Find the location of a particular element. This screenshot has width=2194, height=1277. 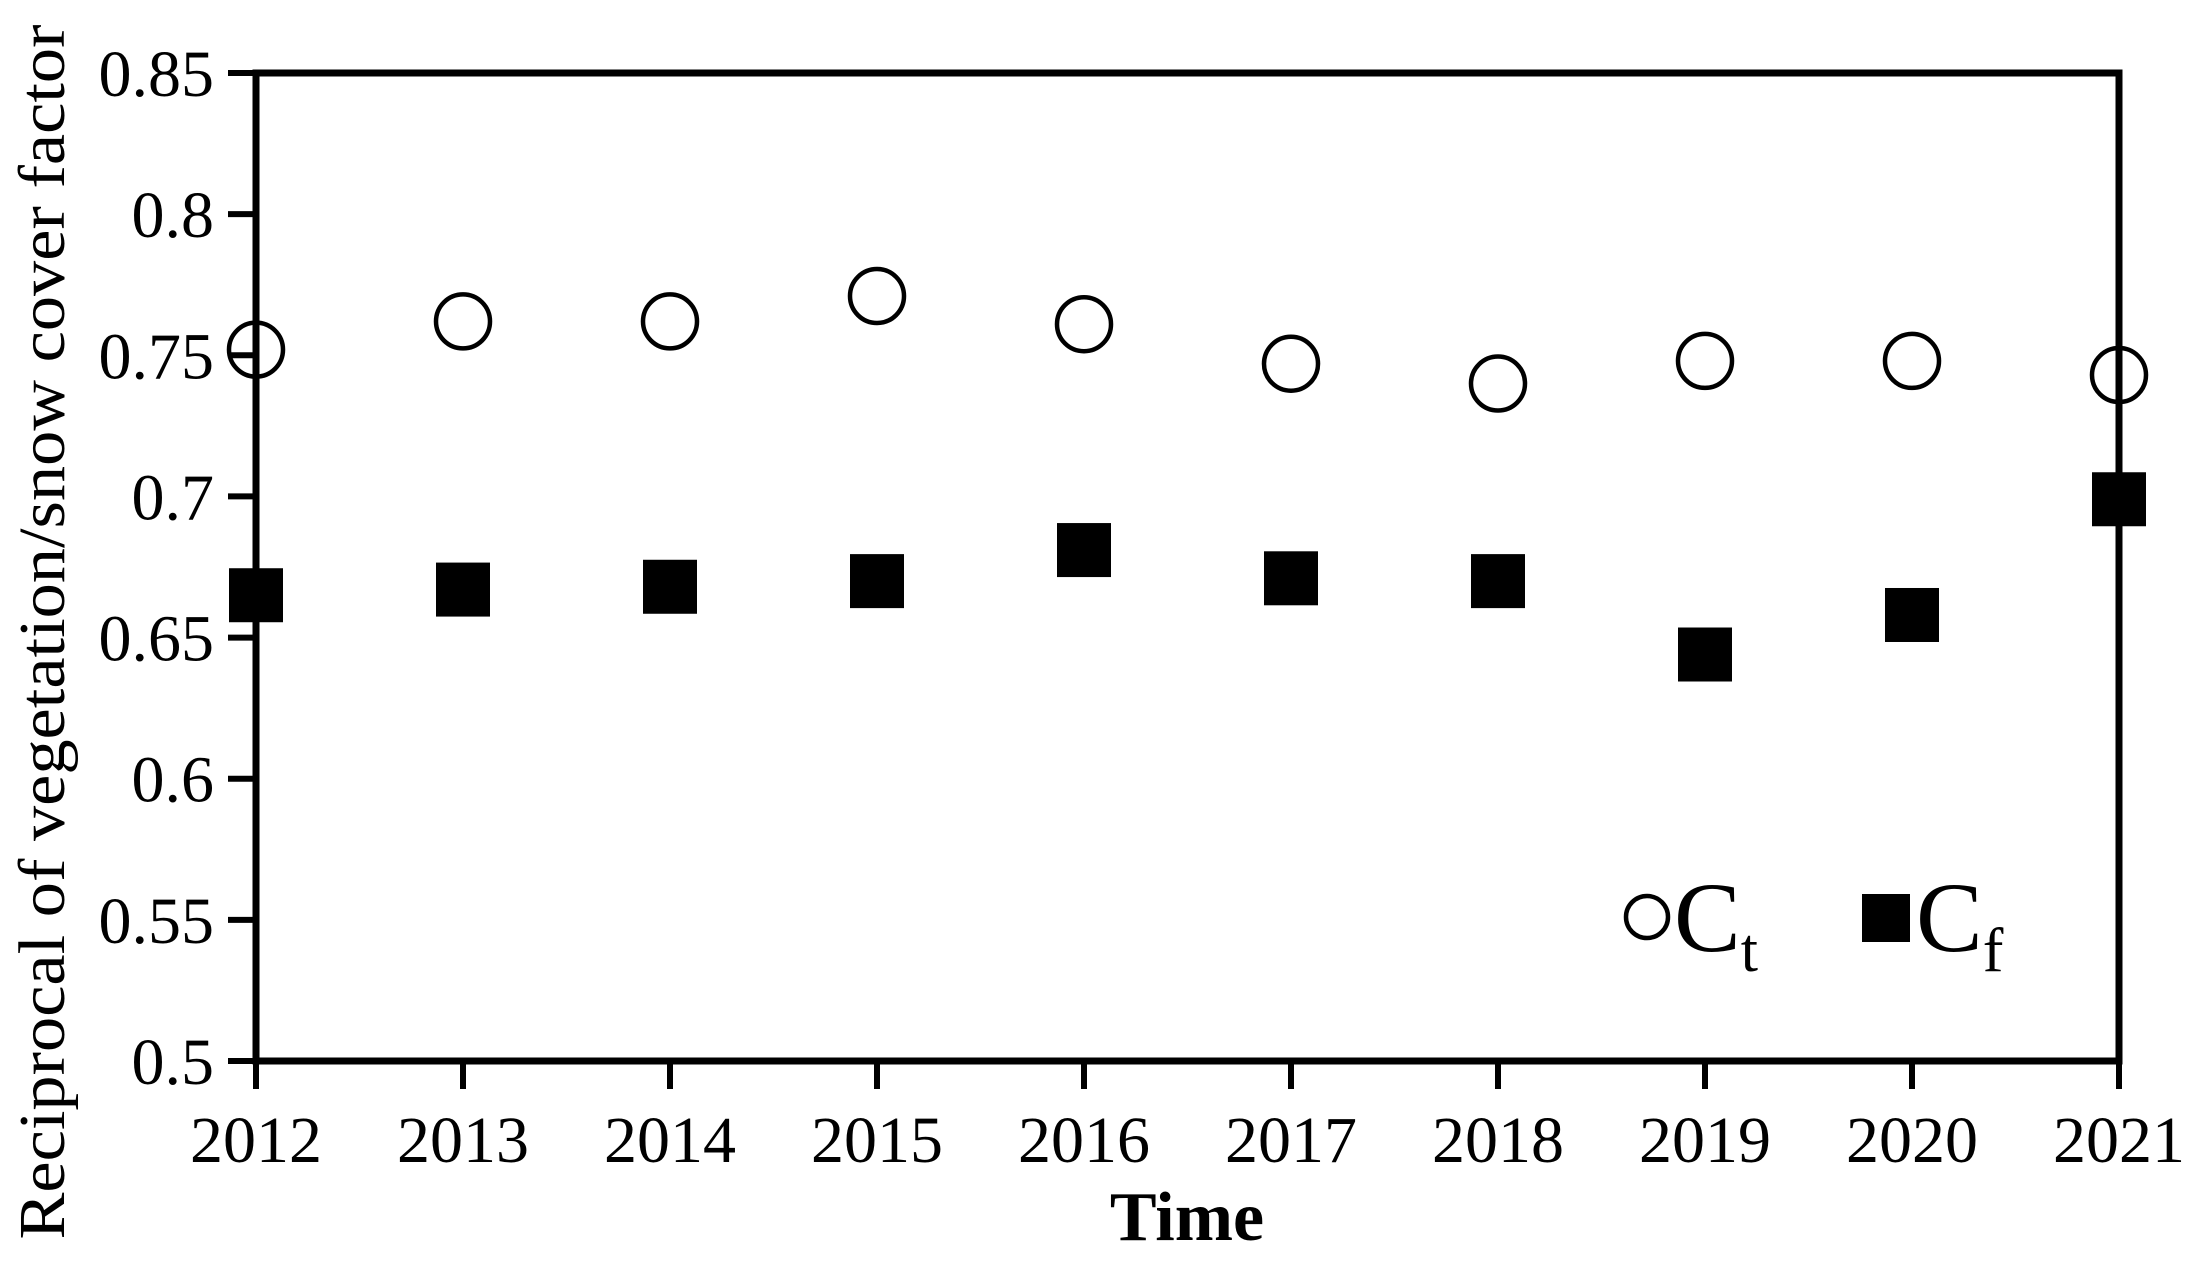

legend-ct-label: Ct is located at coordinates (1716, 923).